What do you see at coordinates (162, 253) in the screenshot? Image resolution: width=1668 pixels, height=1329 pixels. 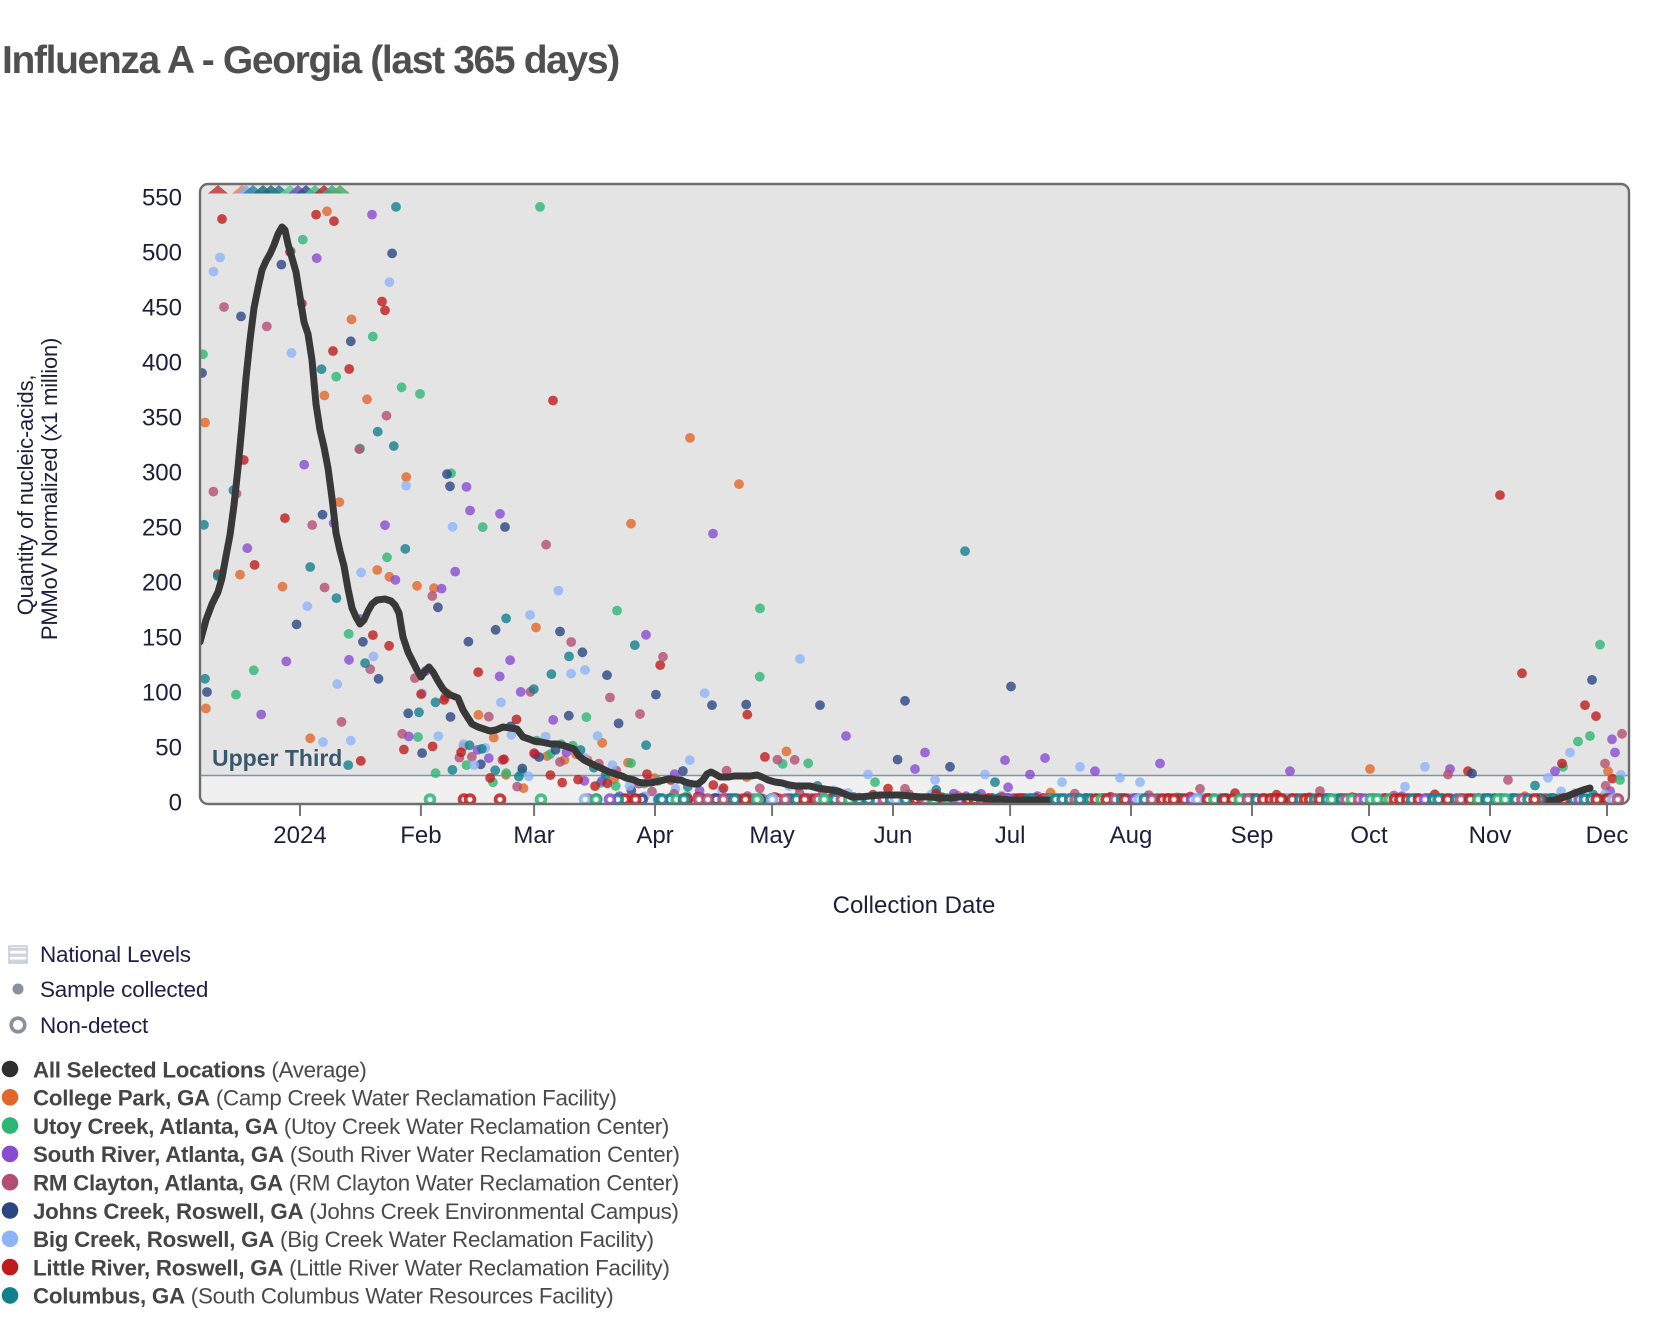 I see `svg-text: 500` at bounding box center [162, 253].